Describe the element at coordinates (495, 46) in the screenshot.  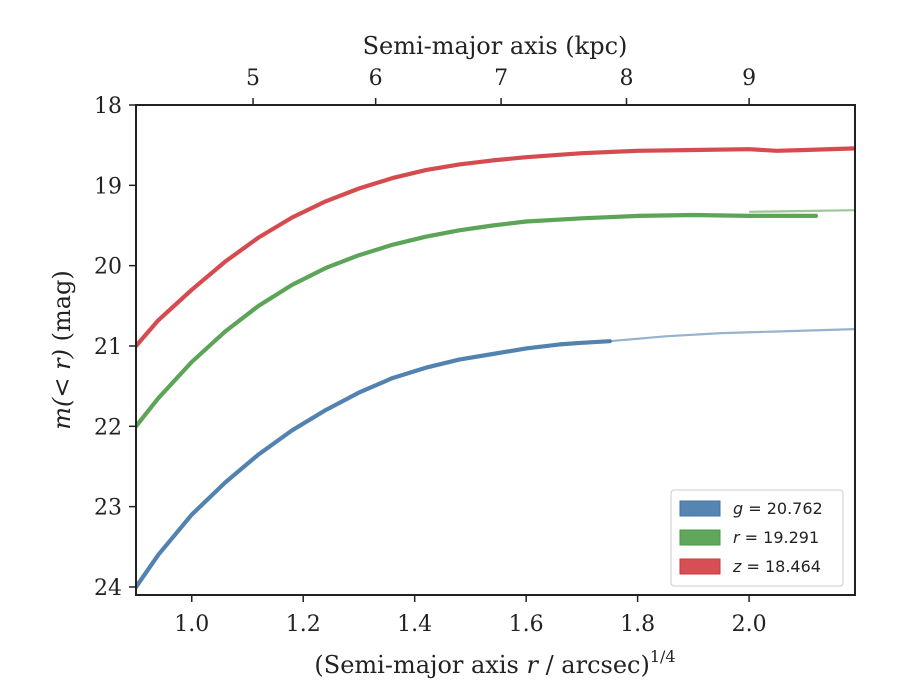
I see `top-axis-title: Semi-major axis (kpc)` at that location.